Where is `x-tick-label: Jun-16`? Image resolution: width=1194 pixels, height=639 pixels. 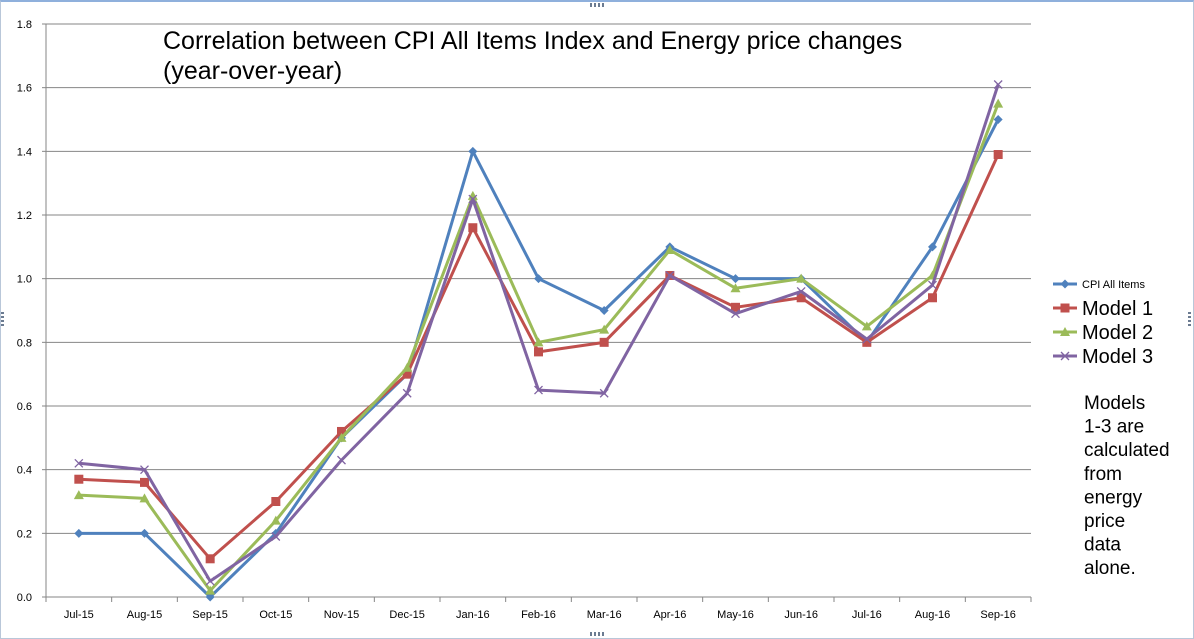 x-tick-label: Jun-16 is located at coordinates (801, 615).